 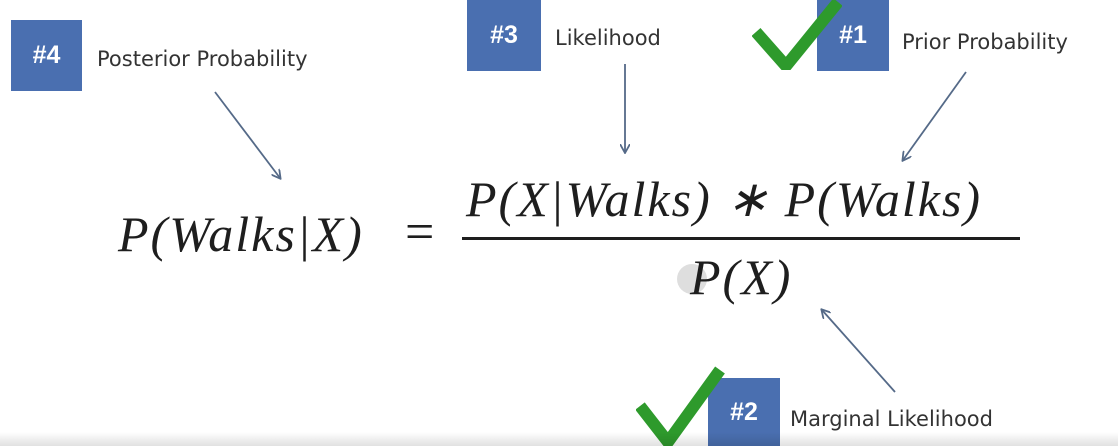 I want to click on likelihood-label: Likelihood, so click(x=608, y=38).